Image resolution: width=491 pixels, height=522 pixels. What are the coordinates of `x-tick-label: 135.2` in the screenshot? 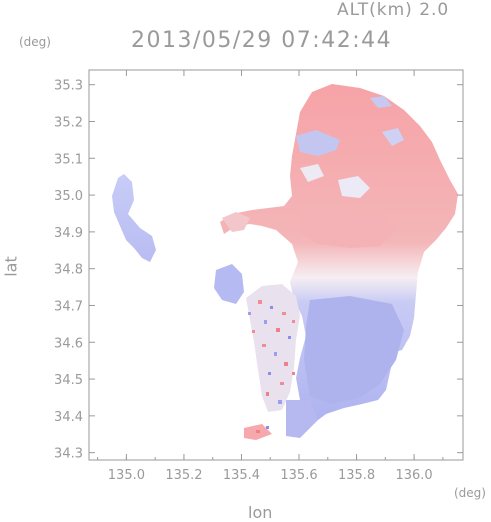 It's located at (183, 475).